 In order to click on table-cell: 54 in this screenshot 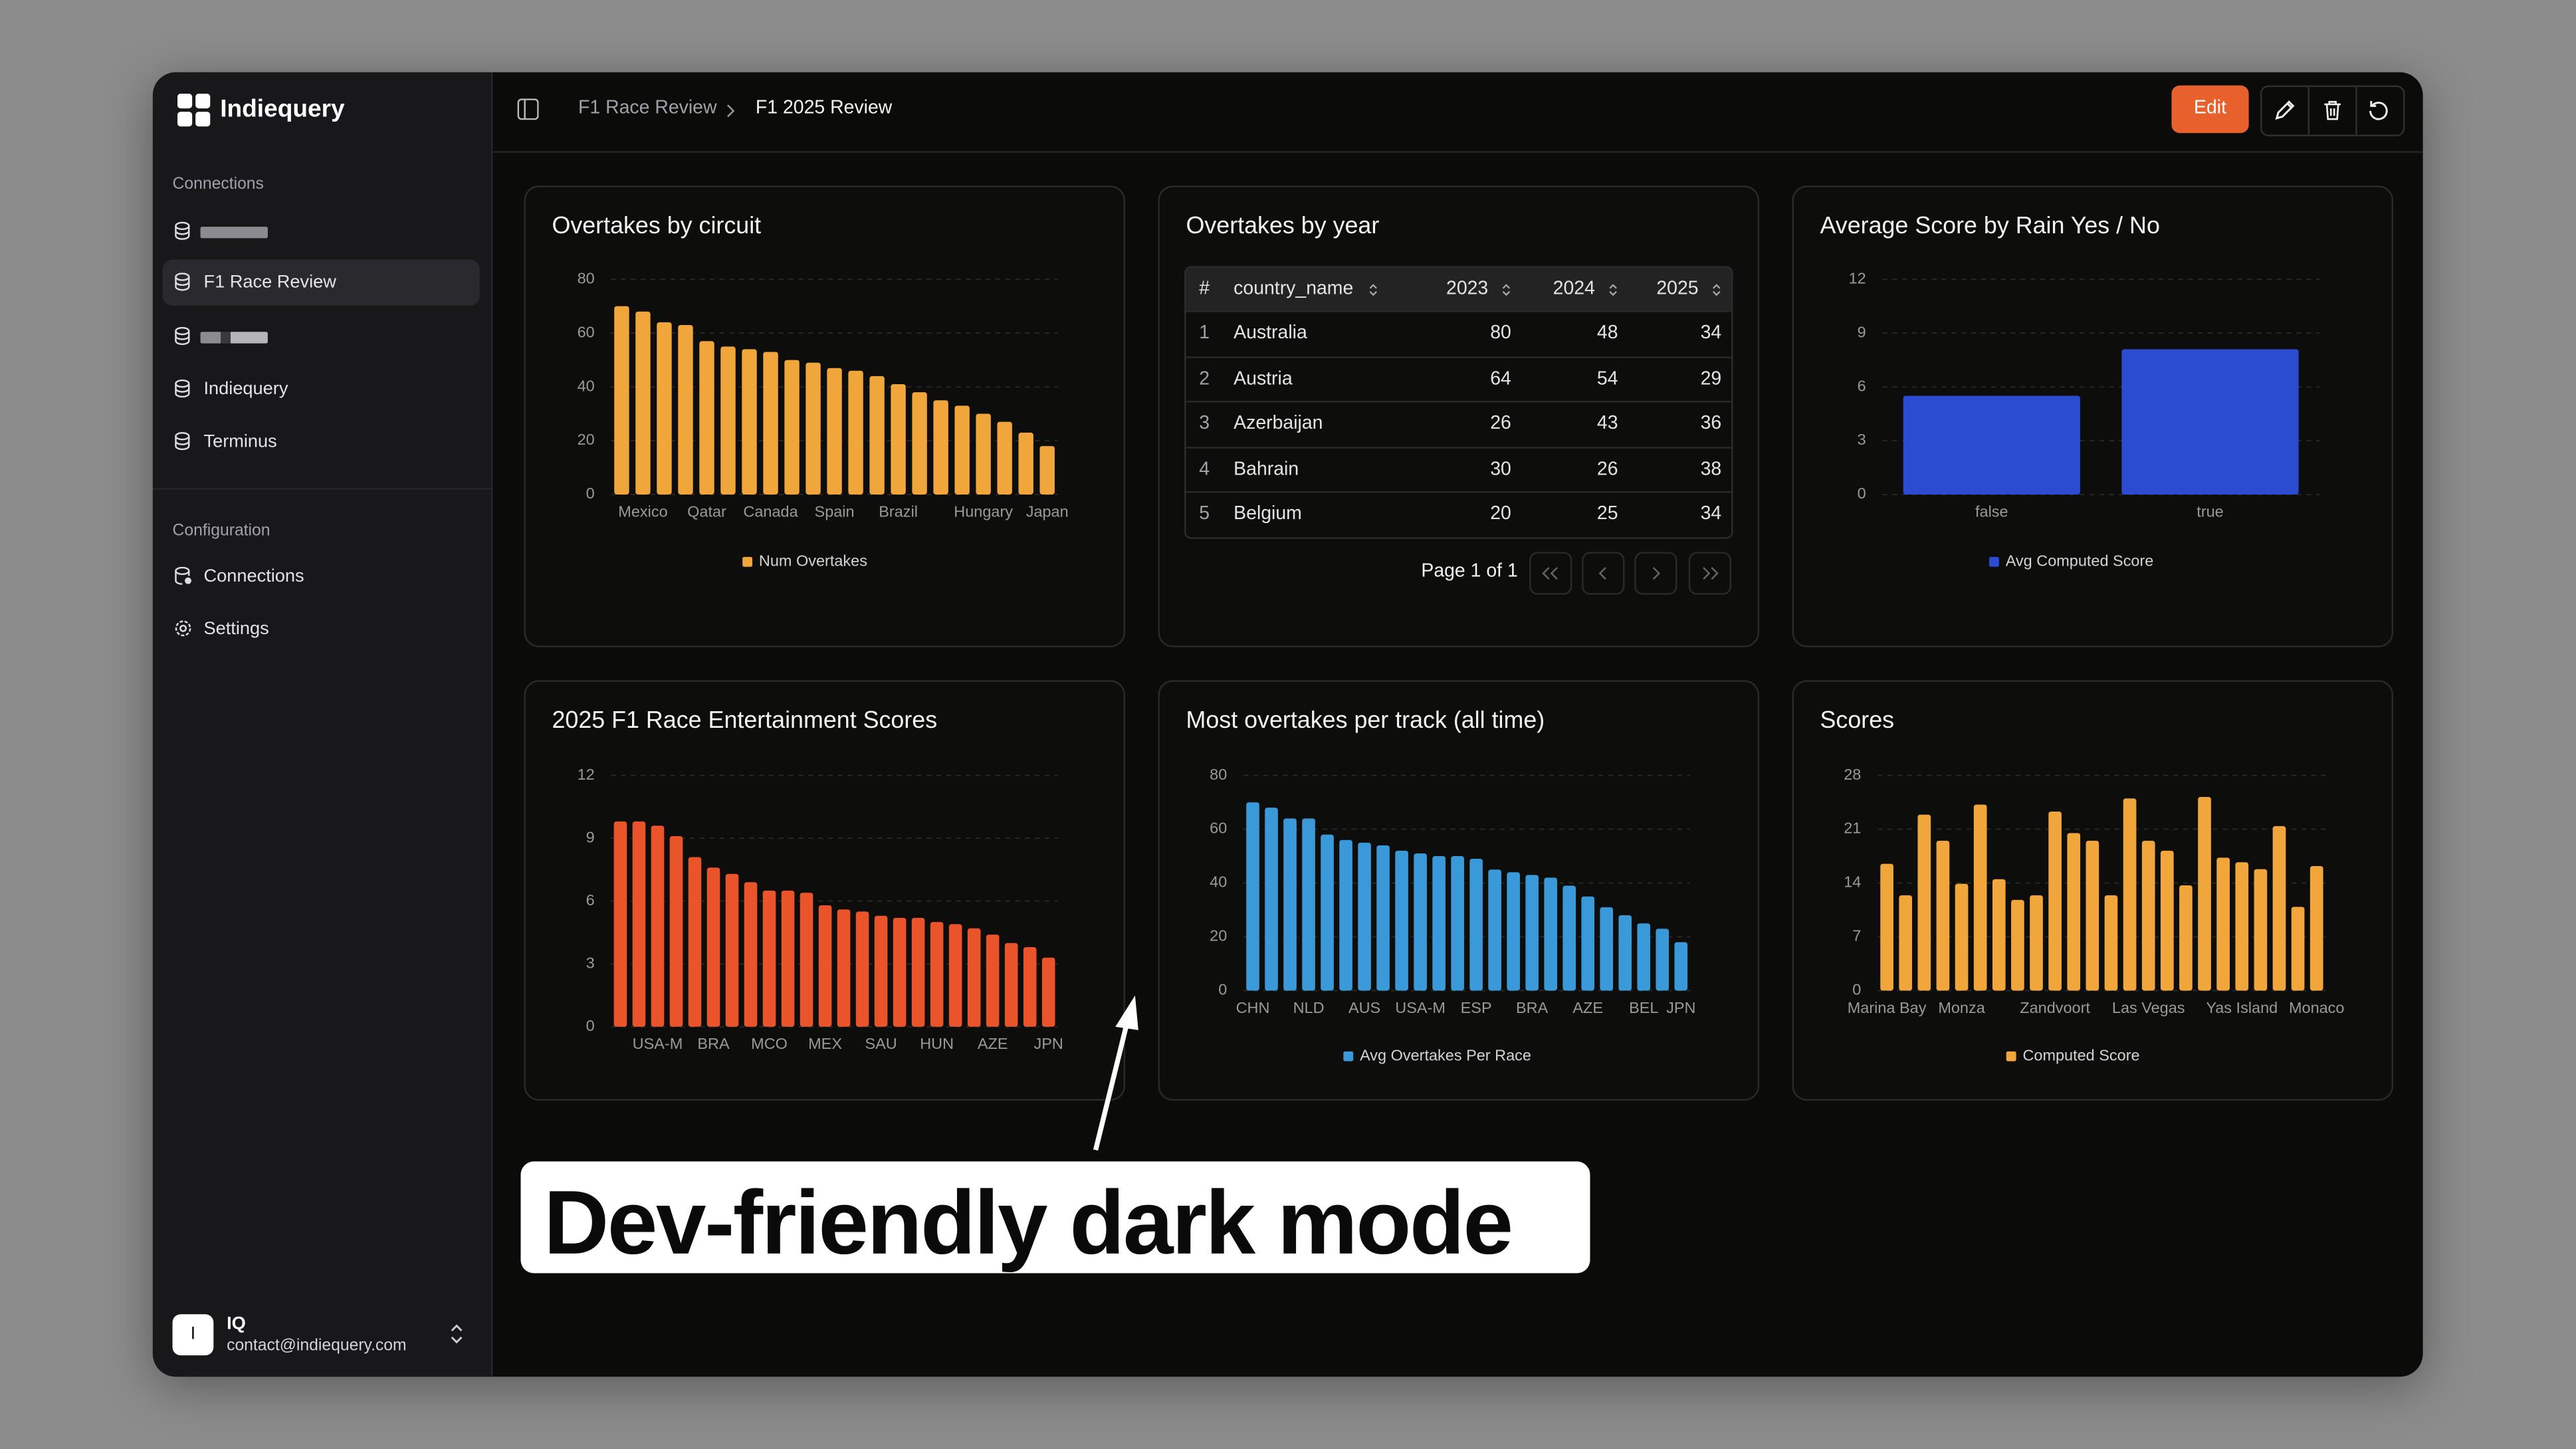, I will do `click(1607, 379)`.